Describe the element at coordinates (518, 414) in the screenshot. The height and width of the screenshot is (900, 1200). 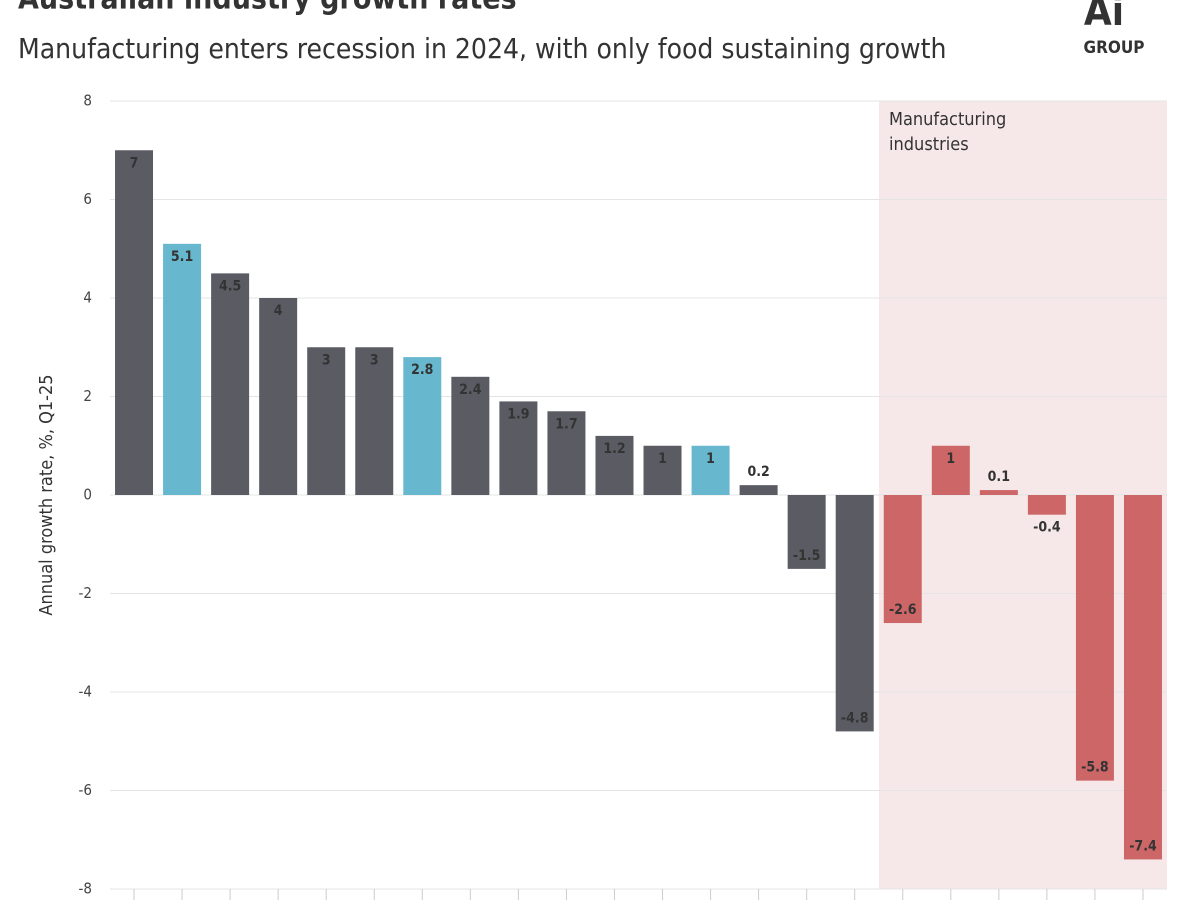
I see `value-label: 1.9` at that location.